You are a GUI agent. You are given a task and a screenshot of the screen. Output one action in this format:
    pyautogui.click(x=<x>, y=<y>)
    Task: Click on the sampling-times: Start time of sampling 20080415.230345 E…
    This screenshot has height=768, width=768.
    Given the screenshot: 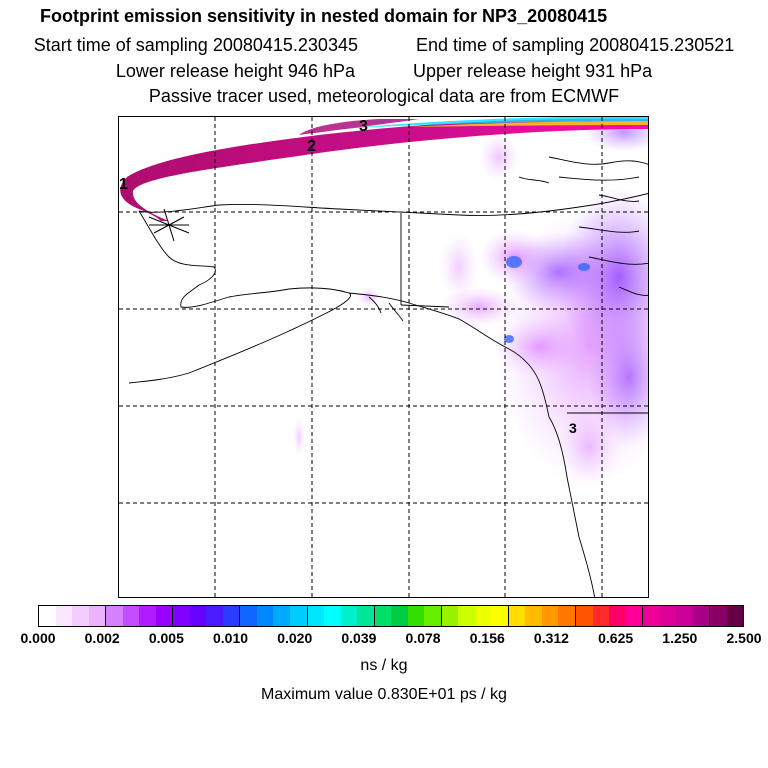 What is the action you would take?
    pyautogui.click(x=384, y=45)
    